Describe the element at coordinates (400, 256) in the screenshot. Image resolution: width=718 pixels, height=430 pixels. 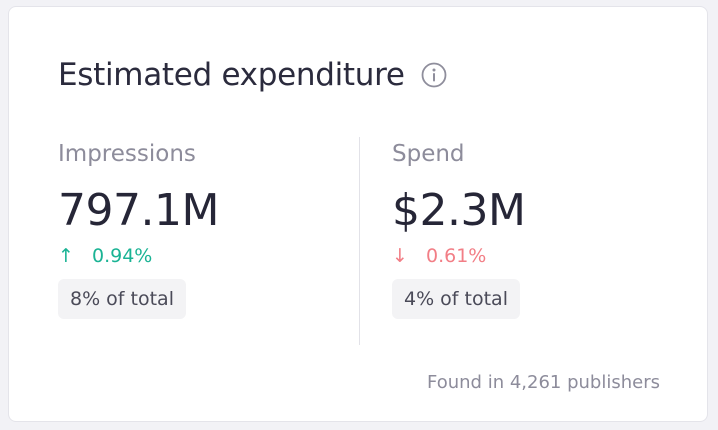
I see `arrow-down-icon: ↓` at that location.